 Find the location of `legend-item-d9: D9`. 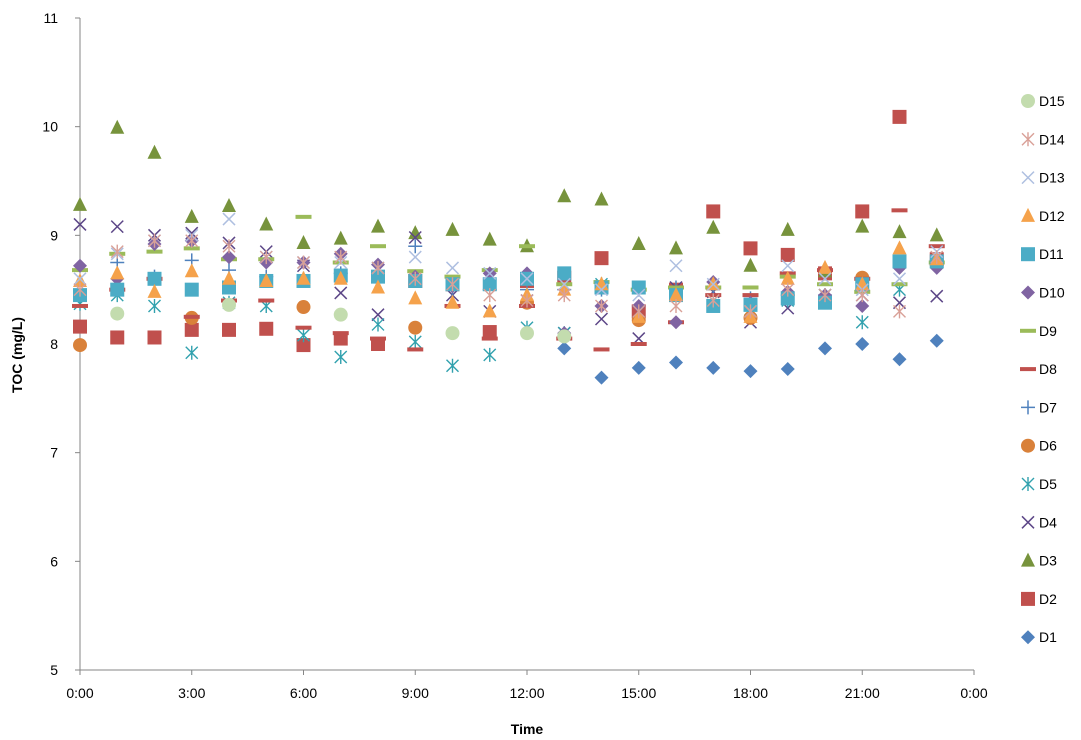

legend-item-d9: D9 is located at coordinates (1038, 331).